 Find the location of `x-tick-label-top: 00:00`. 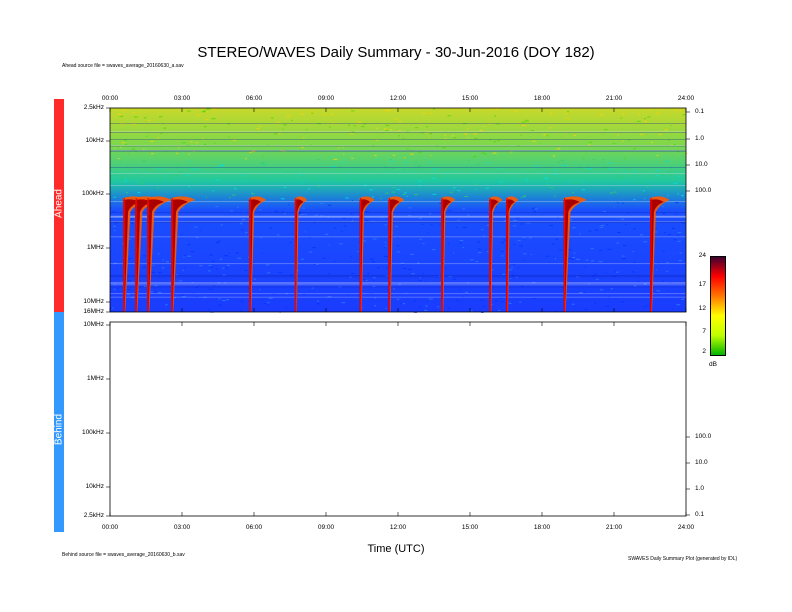

x-tick-label-top: 00:00 is located at coordinates (110, 98).